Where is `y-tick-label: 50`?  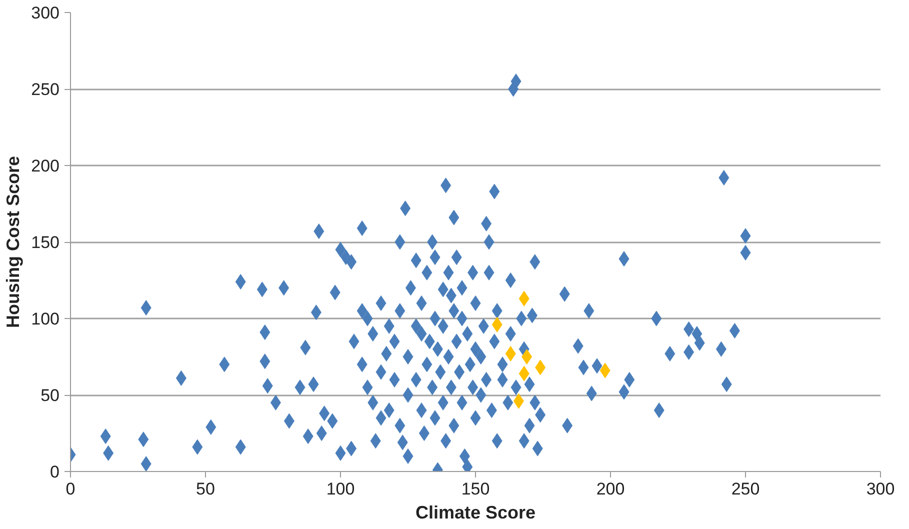 y-tick-label: 50 is located at coordinates (50, 395).